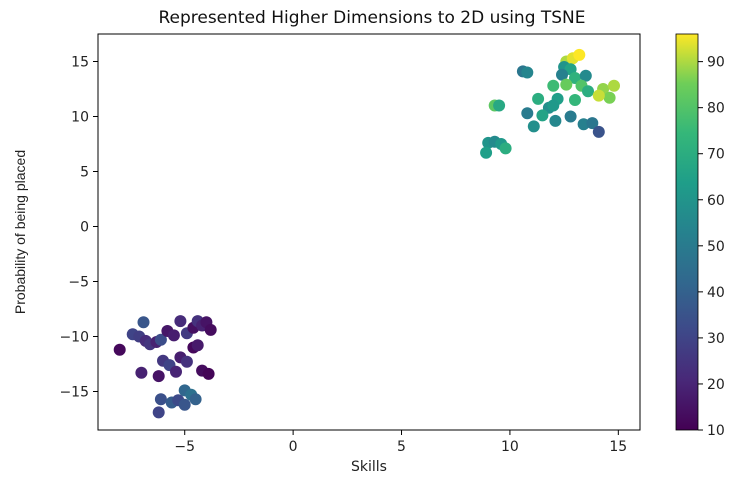  I want to click on y-tick-label: 10, so click(80, 118).